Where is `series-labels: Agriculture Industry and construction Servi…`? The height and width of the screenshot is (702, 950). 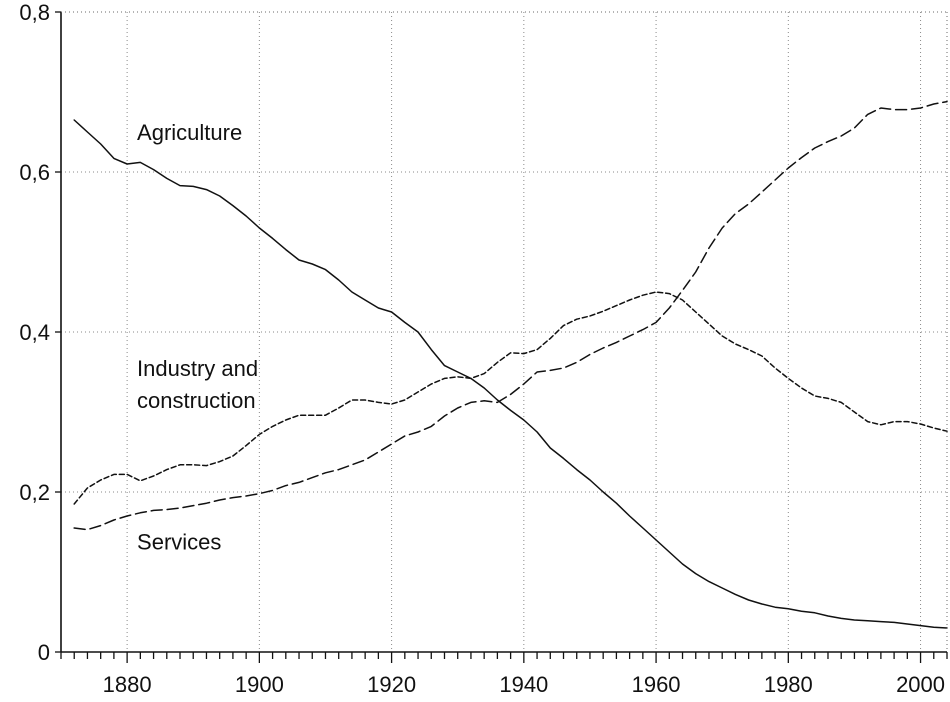
series-labels: Agriculture Industry and construction Servi… is located at coordinates (197, 337).